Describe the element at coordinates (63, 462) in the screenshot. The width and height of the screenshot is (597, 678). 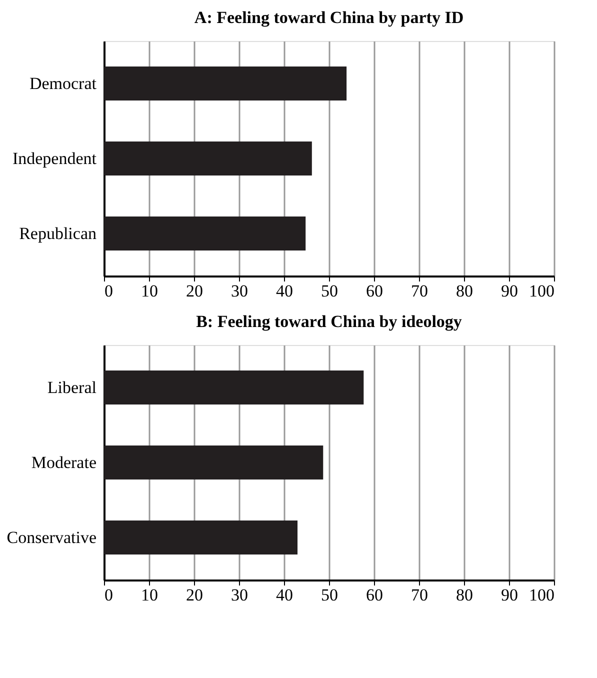
I see `y-tick-label: Moderate` at that location.